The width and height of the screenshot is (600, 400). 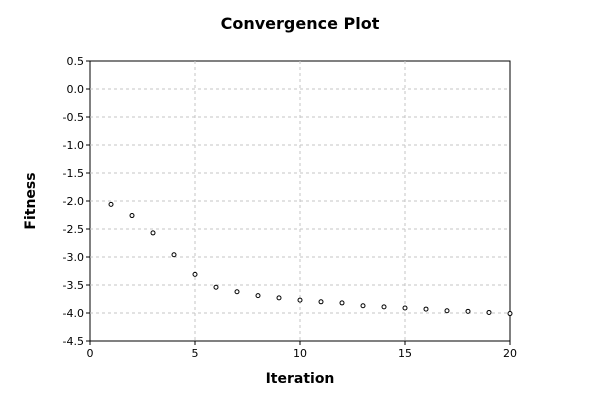 What do you see at coordinates (405, 353) in the screenshot?
I see `x-tick-label: 15` at bounding box center [405, 353].